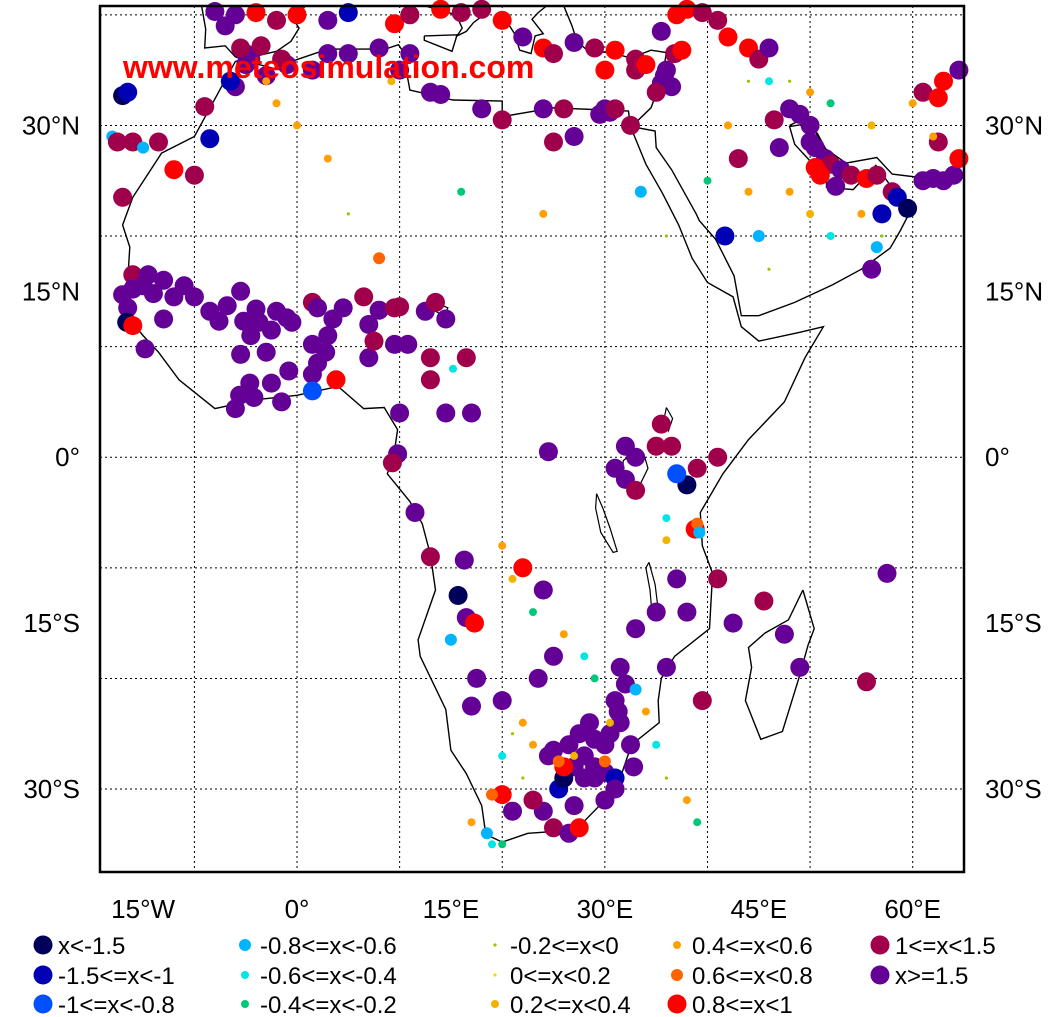 The width and height of the screenshot is (1063, 1017). I want to click on coastline-segment, so click(441, 43).